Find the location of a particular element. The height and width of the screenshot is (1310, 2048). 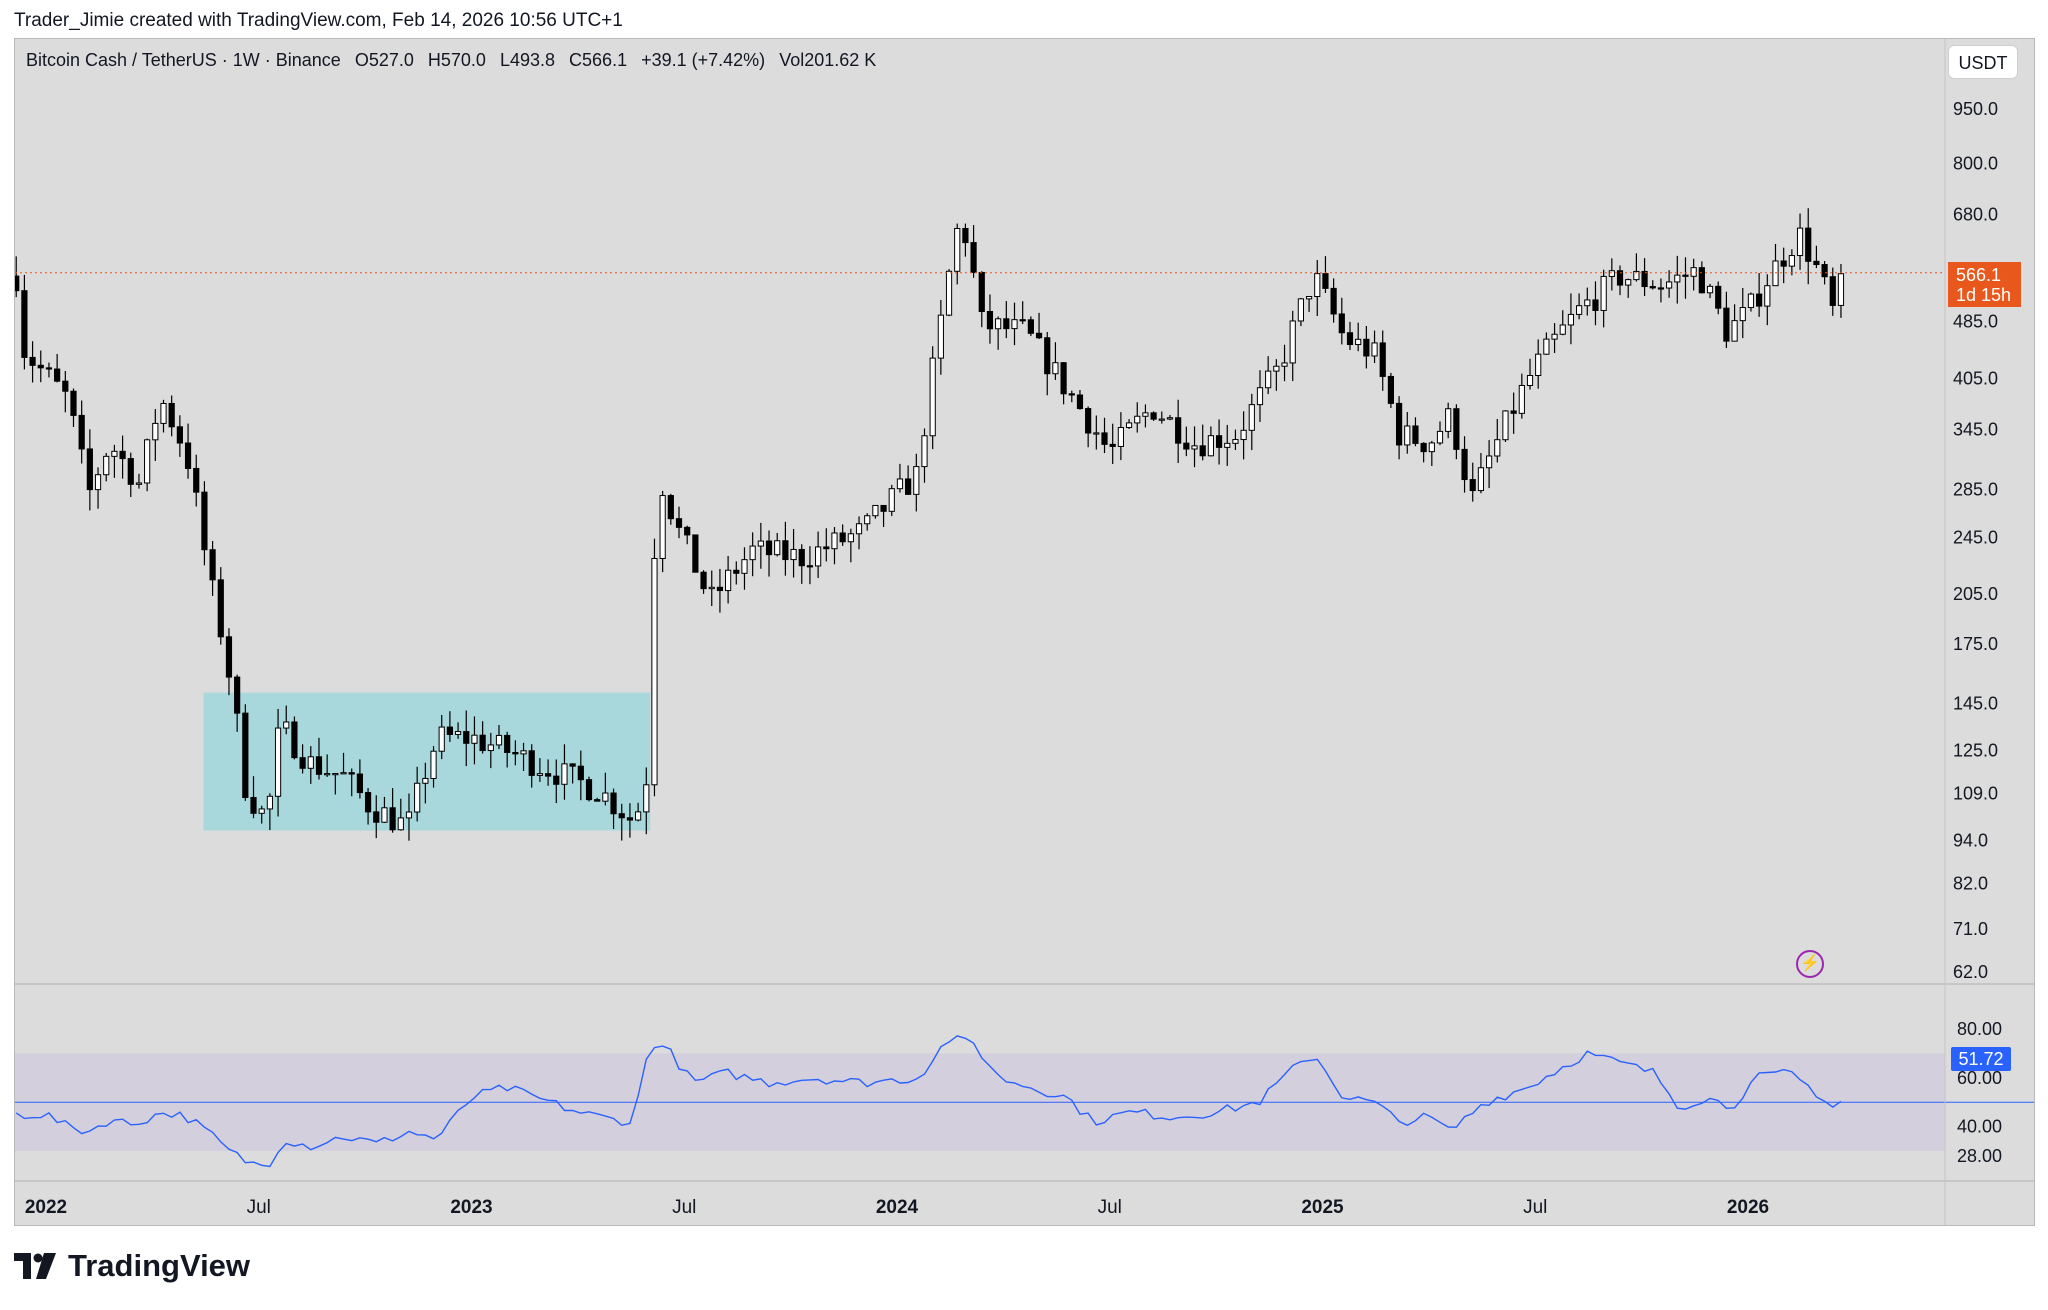

price-tick-label: 145.0 is located at coordinates (1975, 703).